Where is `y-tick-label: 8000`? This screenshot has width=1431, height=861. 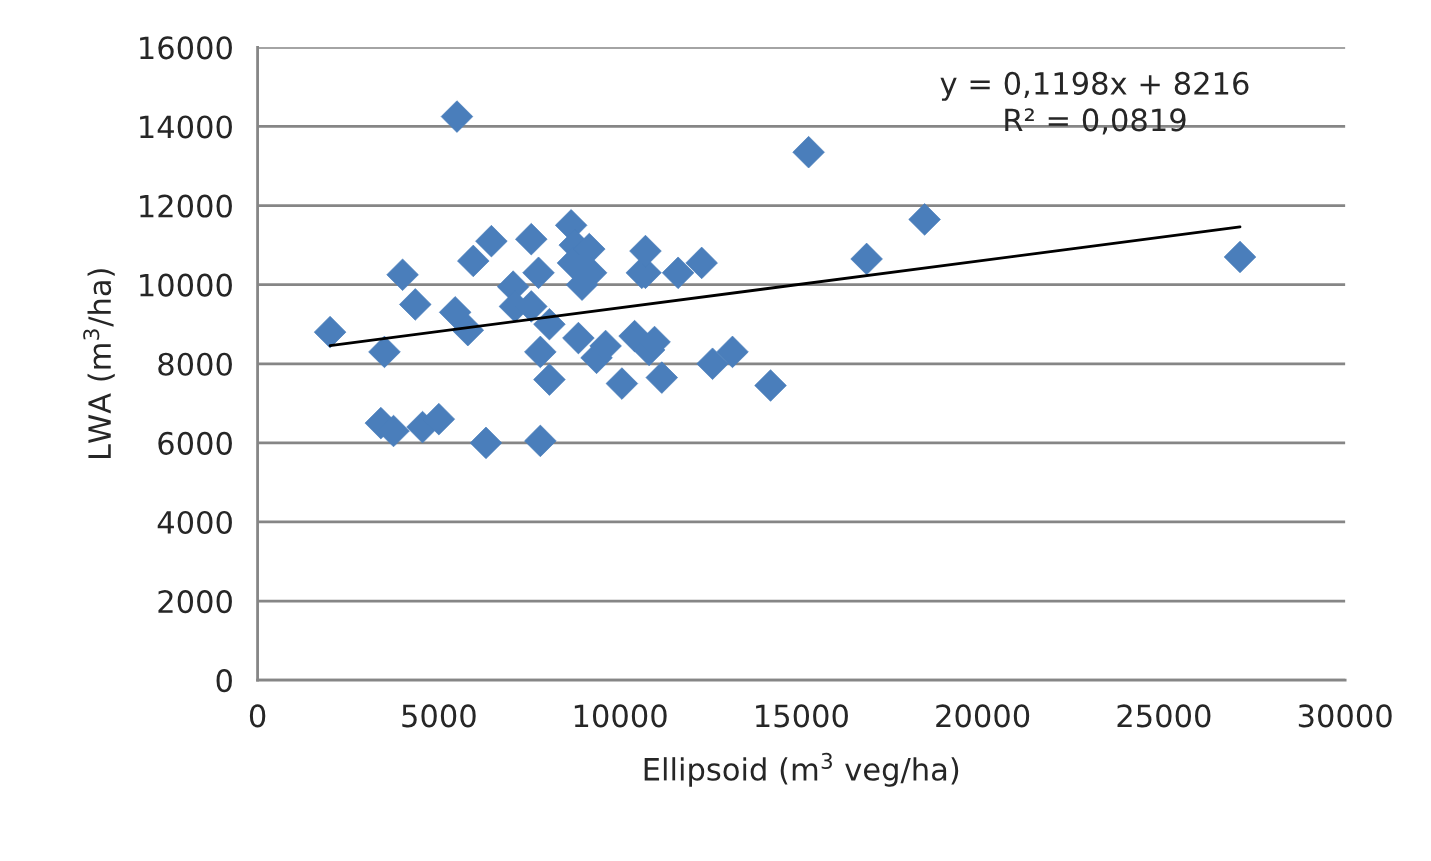 y-tick-label: 8000 is located at coordinates (195, 364).